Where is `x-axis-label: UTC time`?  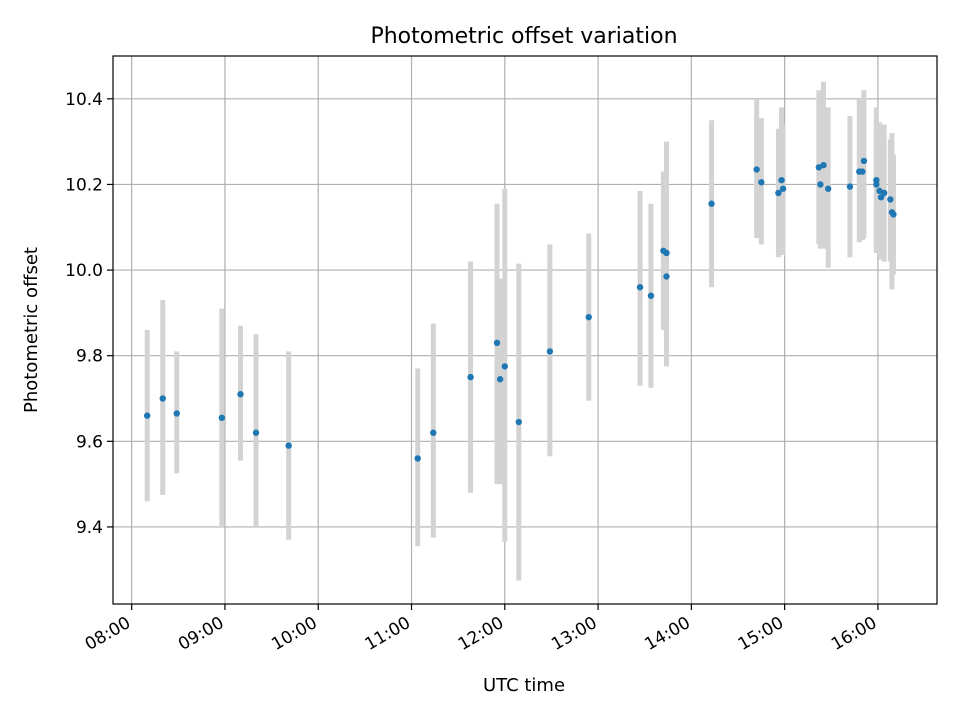 x-axis-label: UTC time is located at coordinates (524, 685).